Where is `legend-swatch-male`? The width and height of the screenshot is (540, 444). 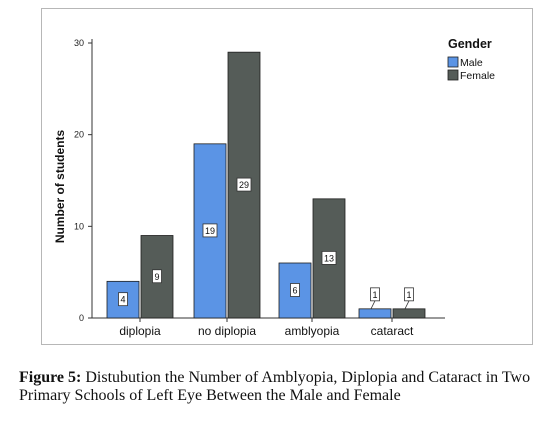 legend-swatch-male is located at coordinates (453, 62).